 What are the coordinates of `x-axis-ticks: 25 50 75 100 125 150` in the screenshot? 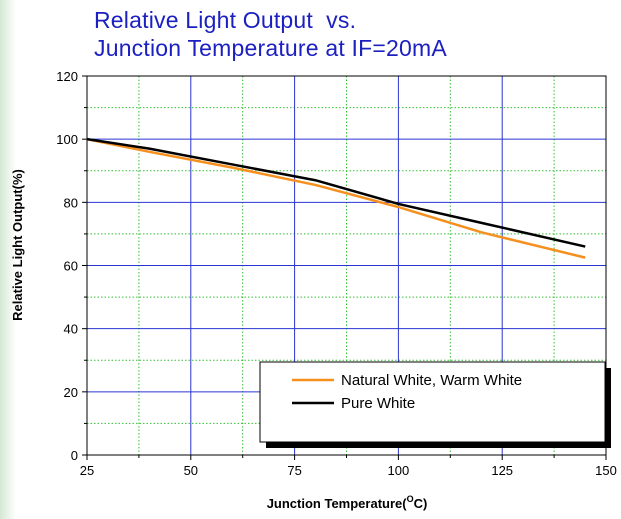 It's located at (348, 466).